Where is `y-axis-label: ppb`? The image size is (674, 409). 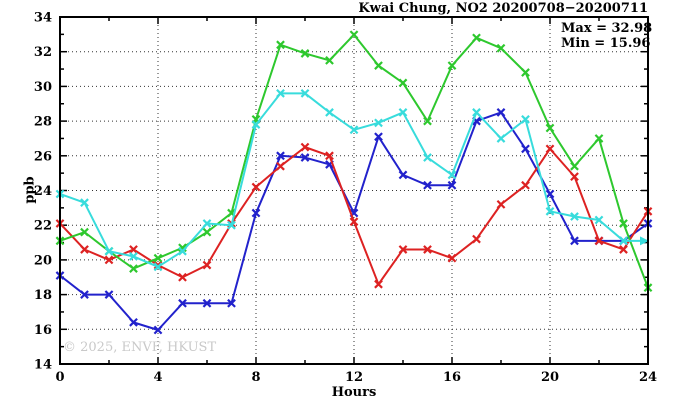 y-axis-label: ppb is located at coordinates (30, 190).